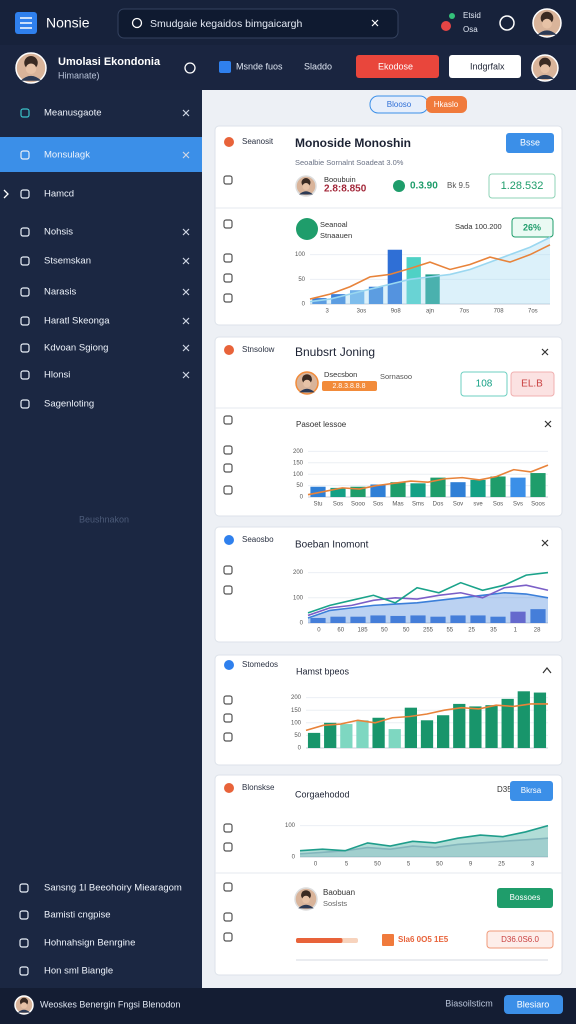  I want to click on nav-item: Monsulagk, so click(67, 155).